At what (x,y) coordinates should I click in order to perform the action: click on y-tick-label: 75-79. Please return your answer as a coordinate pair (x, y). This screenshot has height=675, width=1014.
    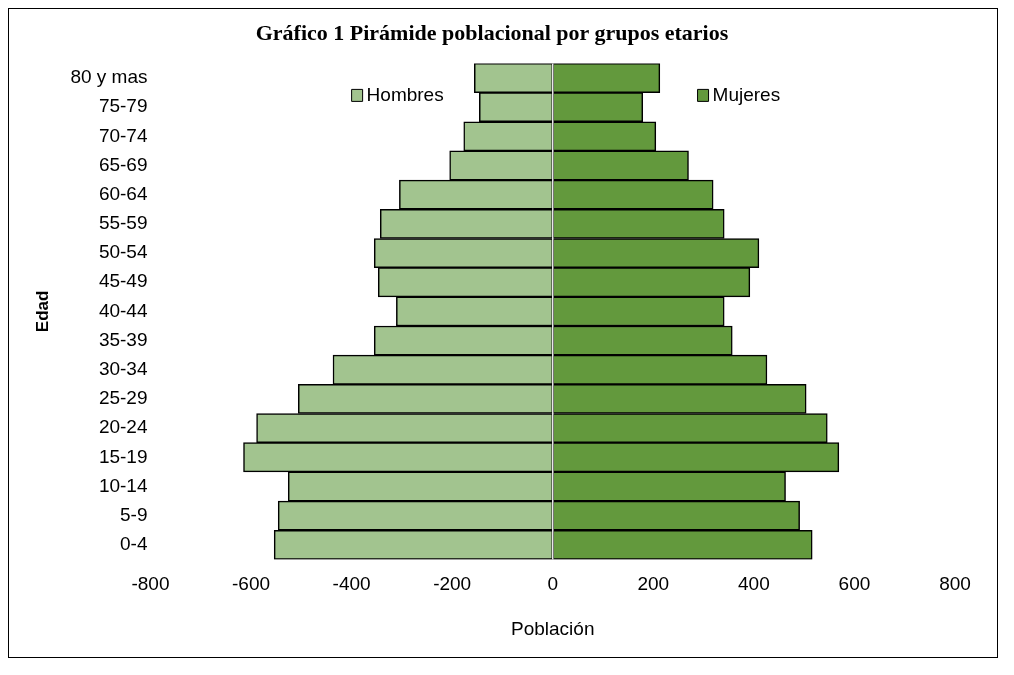
    Looking at the image, I should click on (123, 106).